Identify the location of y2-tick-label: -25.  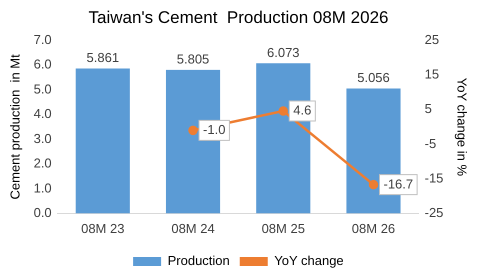
(434, 212).